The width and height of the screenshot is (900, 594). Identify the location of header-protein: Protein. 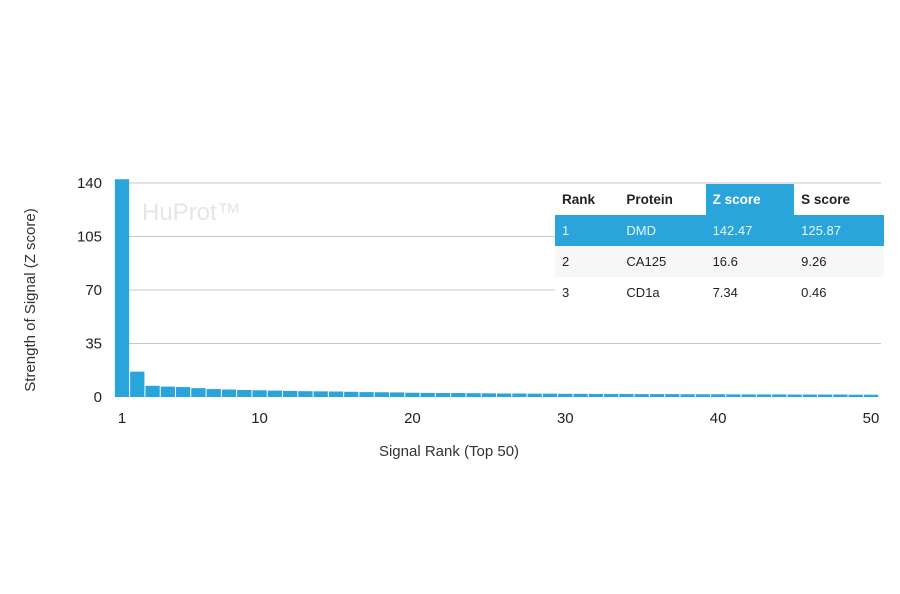
(649, 199).